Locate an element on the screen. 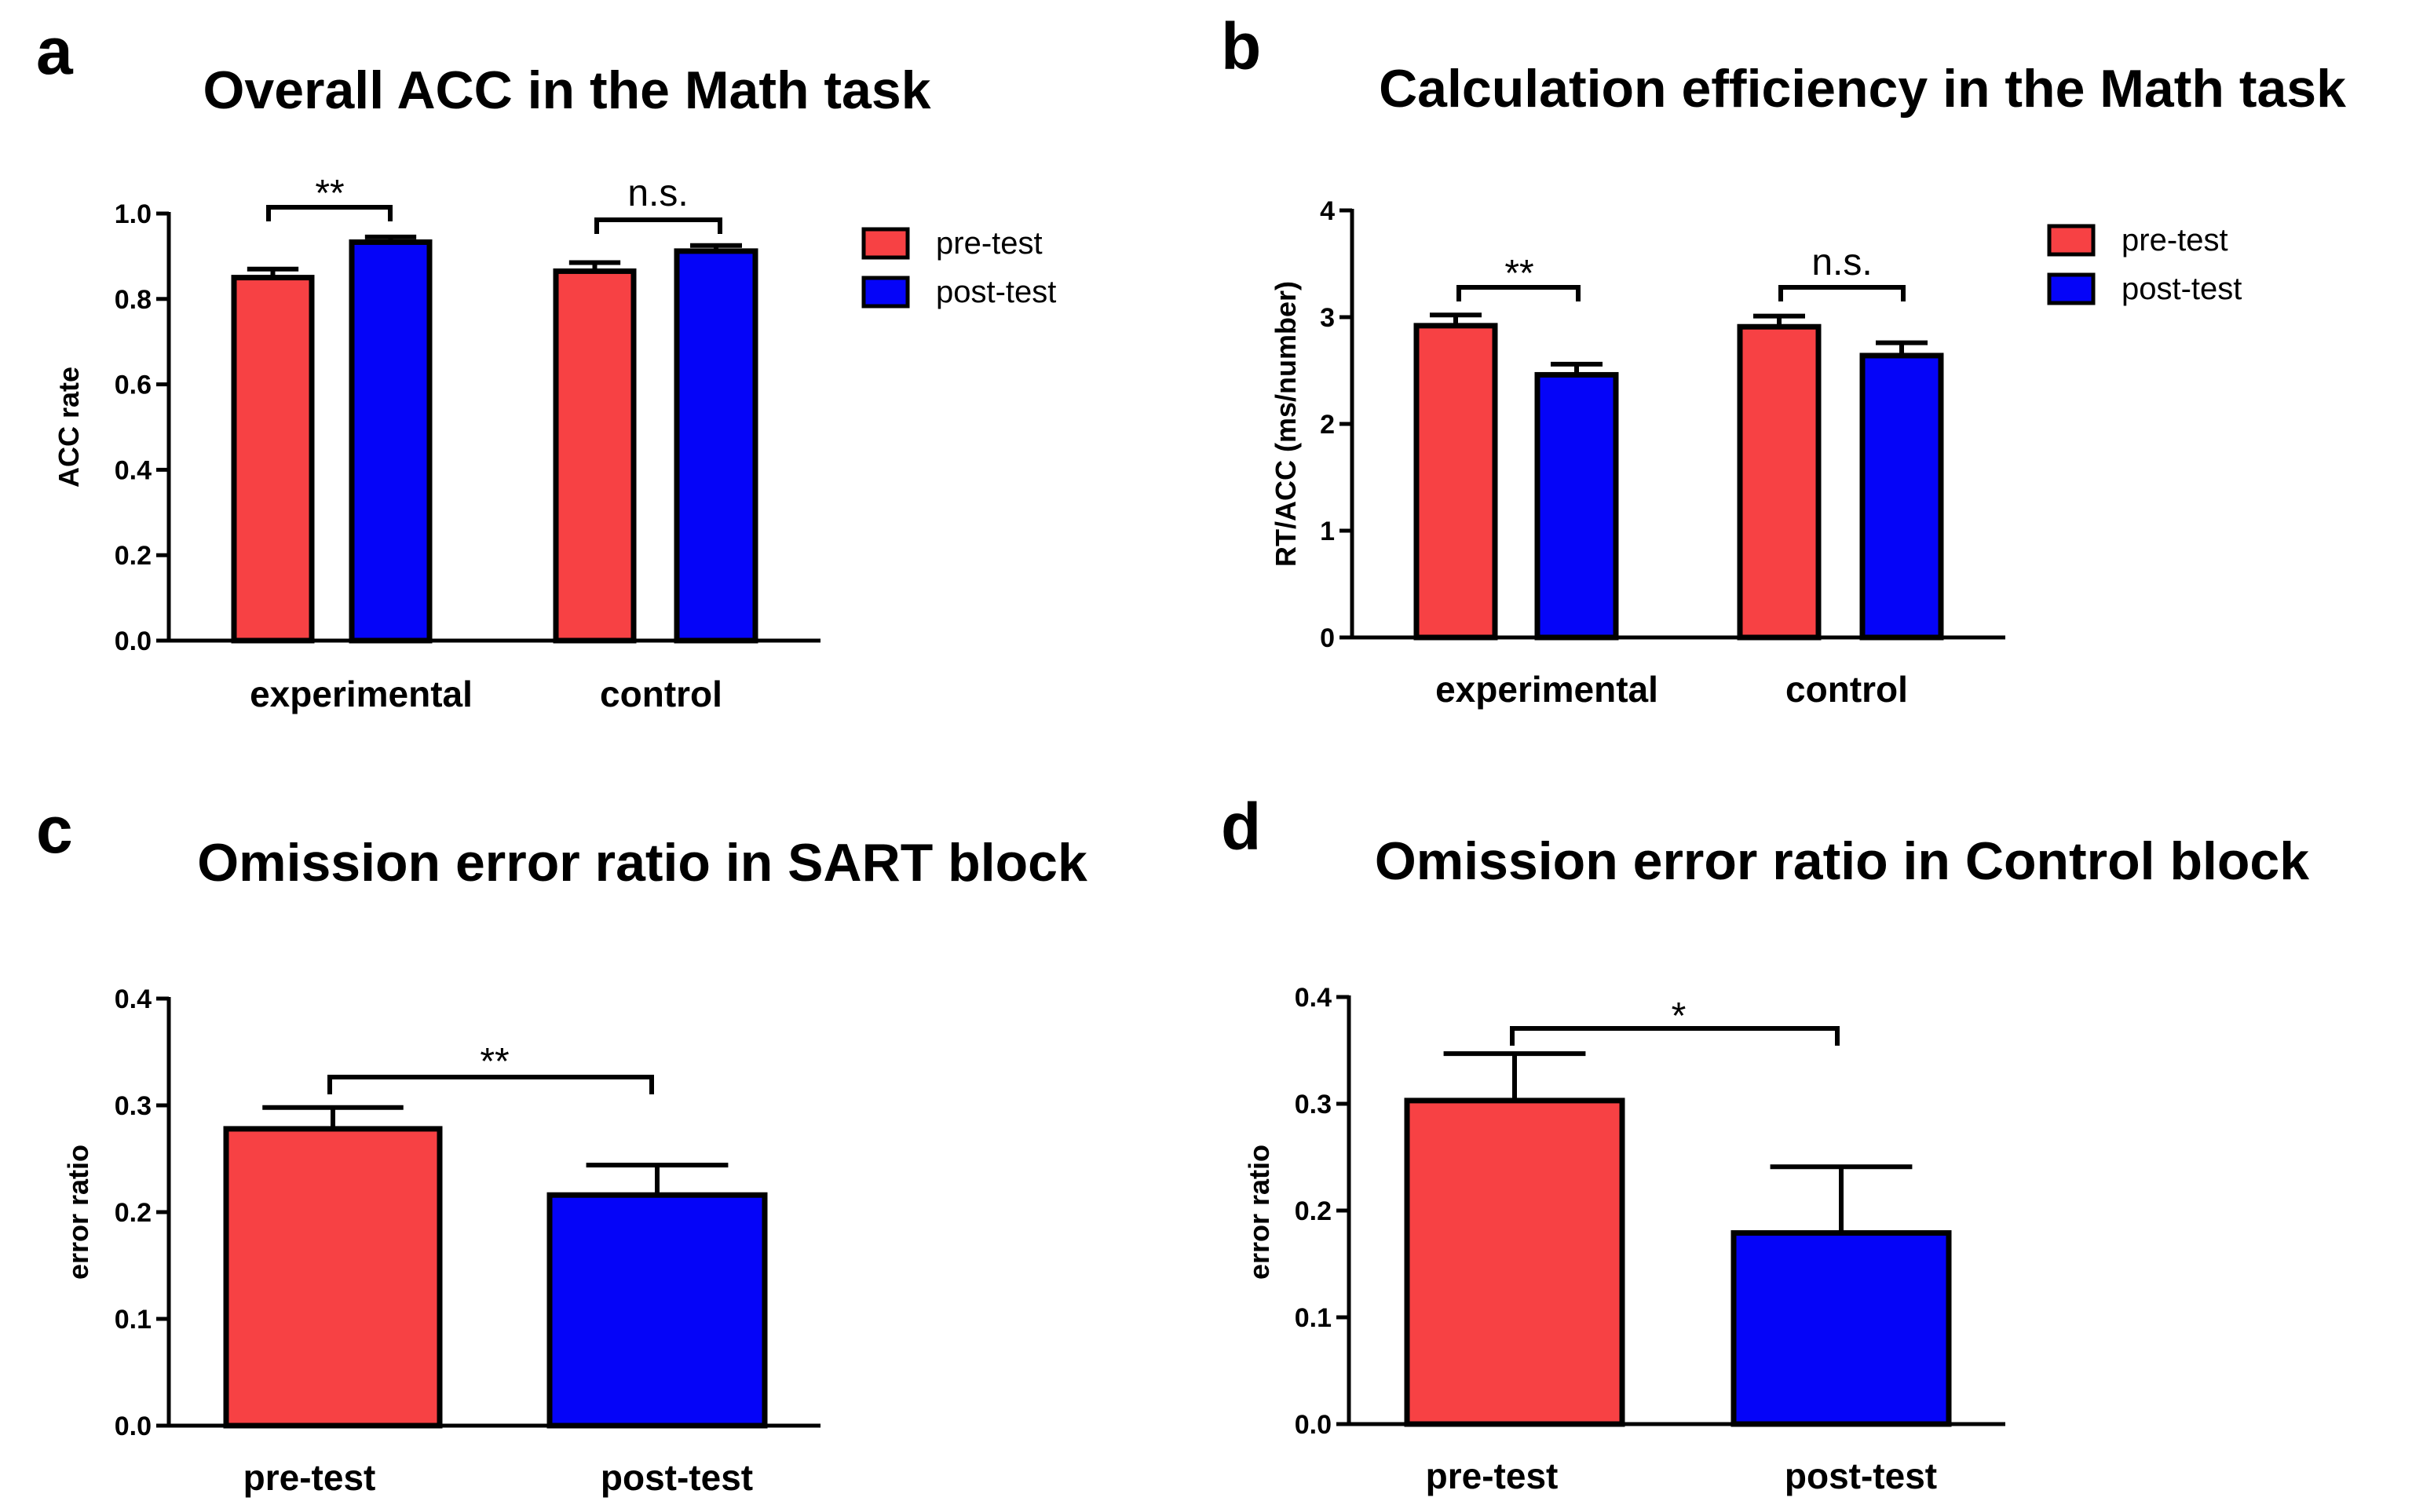 Image resolution: width=2434 pixels, height=1512 pixels. y-tick-label: 1 is located at coordinates (1327, 531).